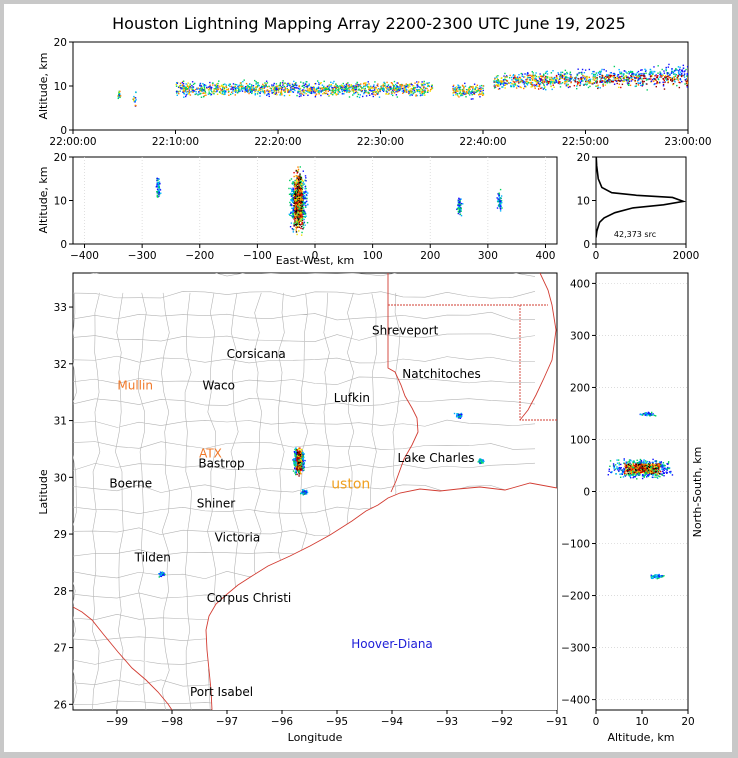 This screenshot has height=758, width=738. I want to click on plan-view-ytick-label: 29, so click(60, 535).